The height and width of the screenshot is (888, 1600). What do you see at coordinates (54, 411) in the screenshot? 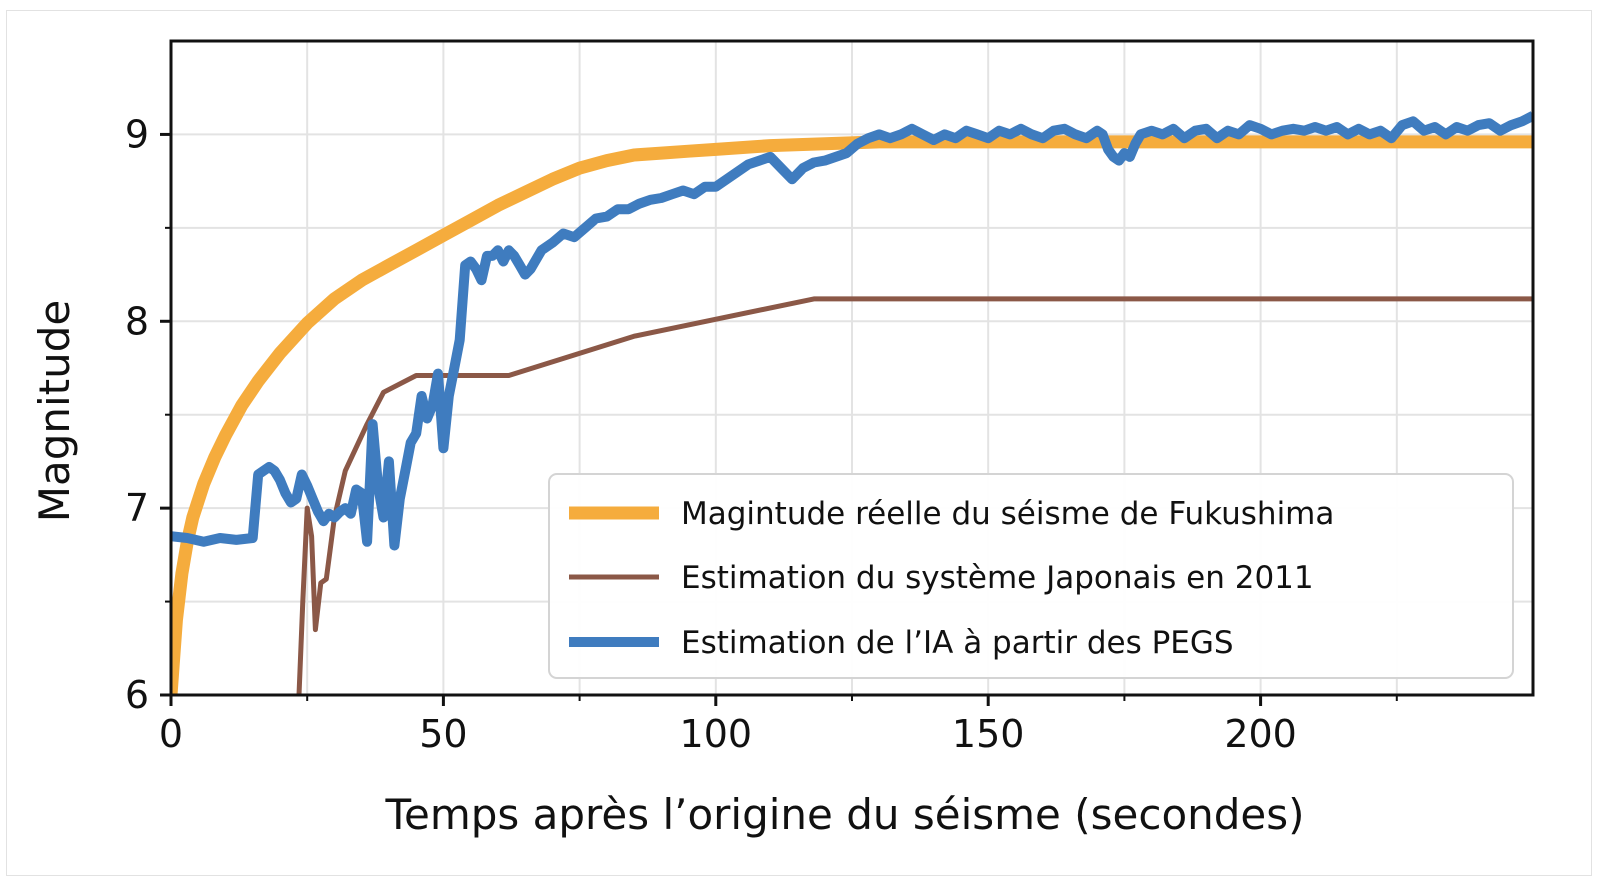
I see `y-axis-title: Magnitude` at bounding box center [54, 411].